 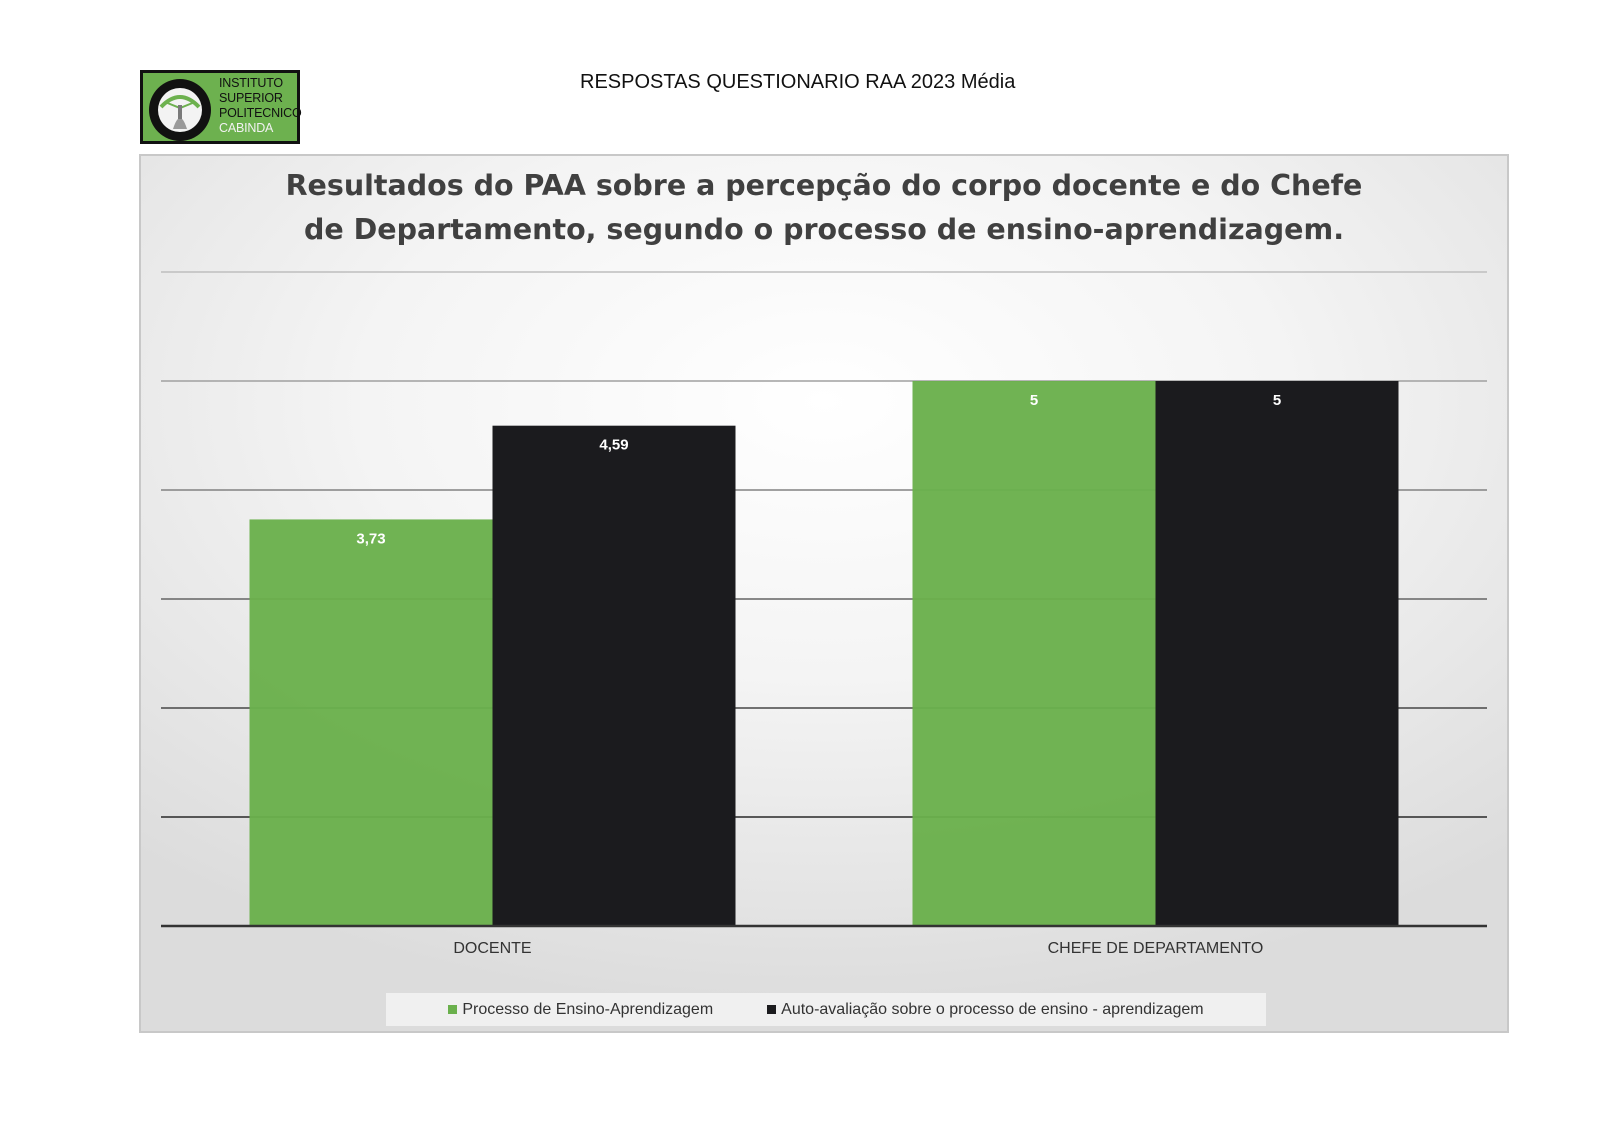 What do you see at coordinates (180, 110) in the screenshot?
I see `institute-seal-icon` at bounding box center [180, 110].